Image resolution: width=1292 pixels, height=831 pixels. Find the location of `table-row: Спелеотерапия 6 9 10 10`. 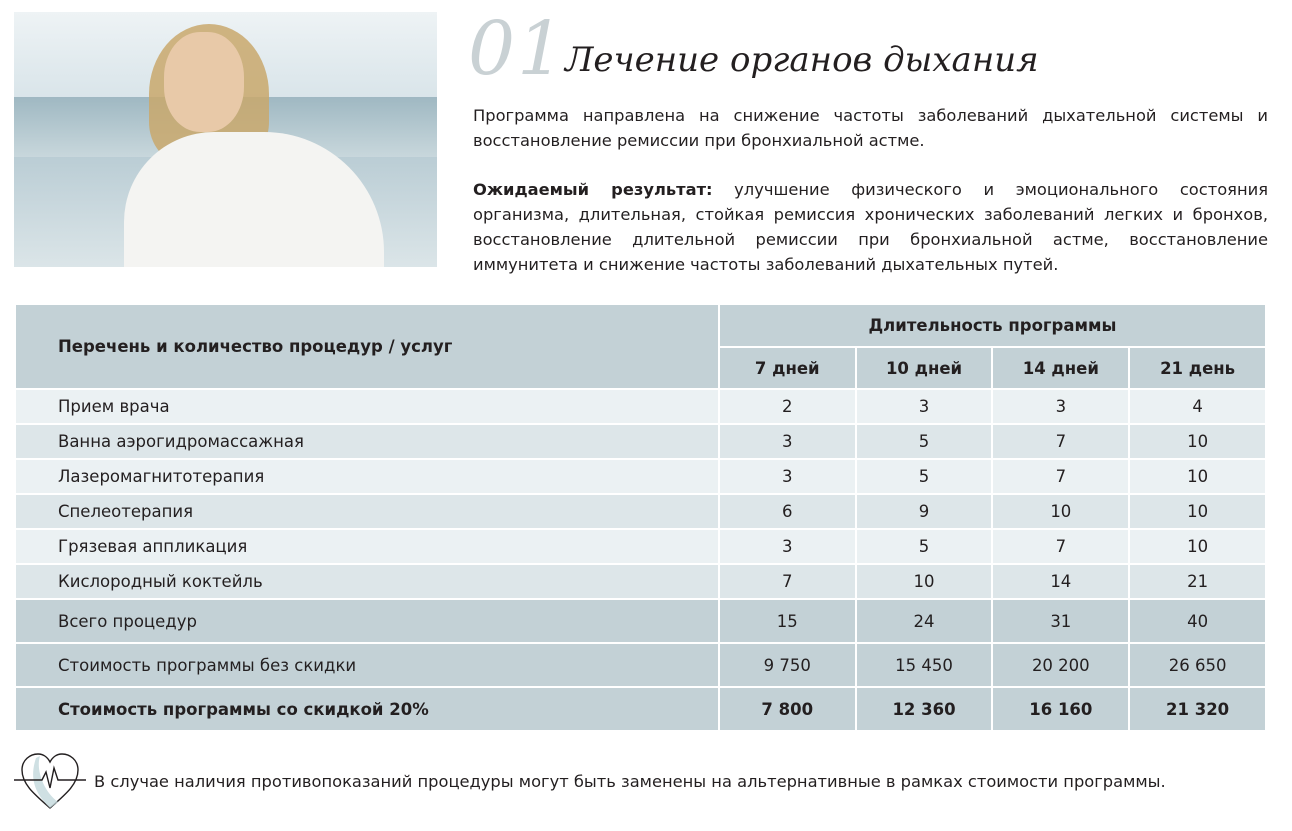

table-row: Спелеотерапия 6 9 10 10 is located at coordinates (640, 511).